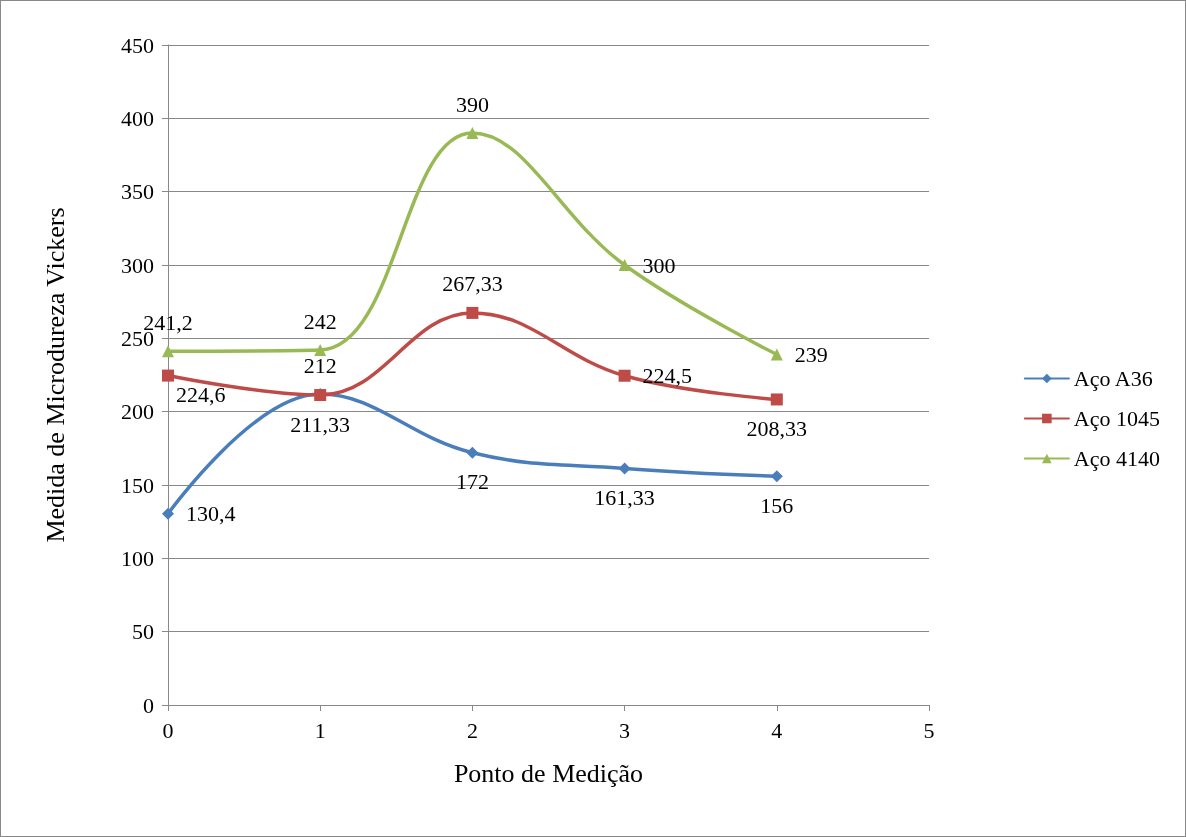  Describe the element at coordinates (320, 424) in the screenshot. I see `data-label: 211,33` at that location.